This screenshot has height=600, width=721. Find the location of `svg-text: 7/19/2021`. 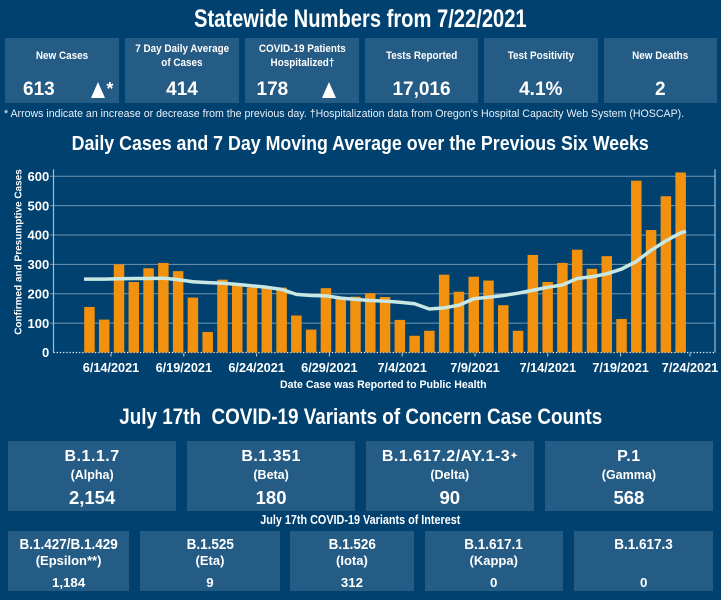

svg-text: 7/19/2021 is located at coordinates (620, 368).